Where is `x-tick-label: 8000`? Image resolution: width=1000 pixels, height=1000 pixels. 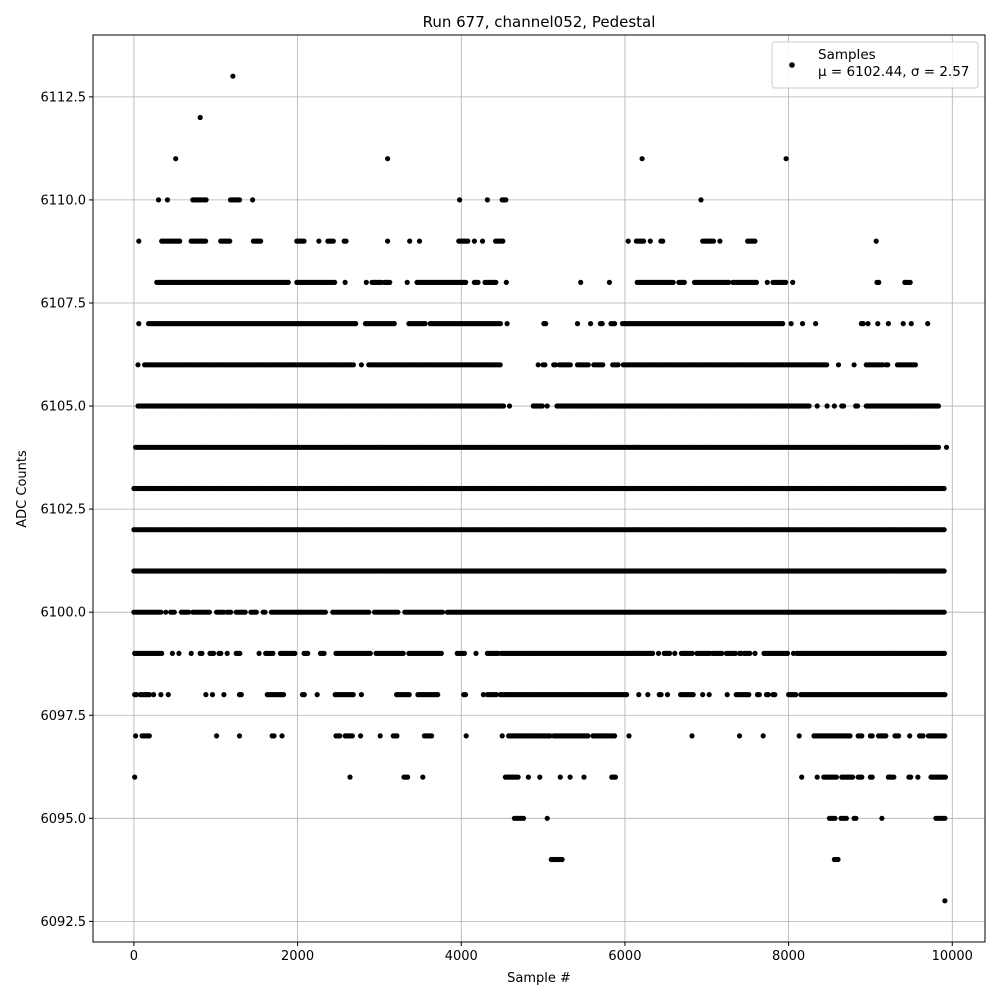 x-tick-label: 8000 is located at coordinates (788, 956).